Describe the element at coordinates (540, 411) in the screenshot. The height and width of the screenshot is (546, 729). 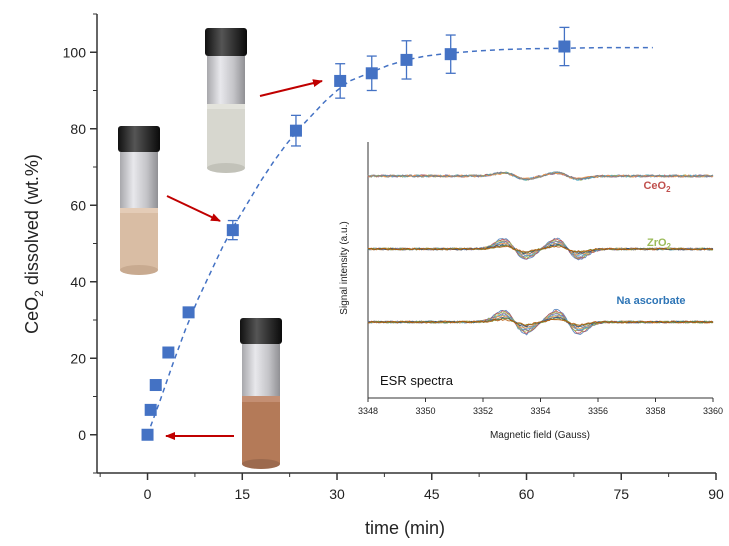
I see `inset-x-tick-label: 3354` at that location.